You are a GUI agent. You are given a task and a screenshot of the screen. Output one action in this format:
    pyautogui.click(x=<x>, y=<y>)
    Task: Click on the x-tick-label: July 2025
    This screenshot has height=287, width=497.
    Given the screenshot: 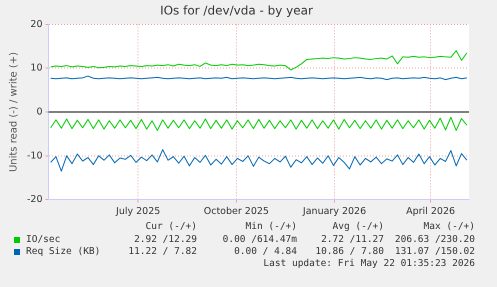 What is the action you would take?
    pyautogui.click(x=137, y=211)
    